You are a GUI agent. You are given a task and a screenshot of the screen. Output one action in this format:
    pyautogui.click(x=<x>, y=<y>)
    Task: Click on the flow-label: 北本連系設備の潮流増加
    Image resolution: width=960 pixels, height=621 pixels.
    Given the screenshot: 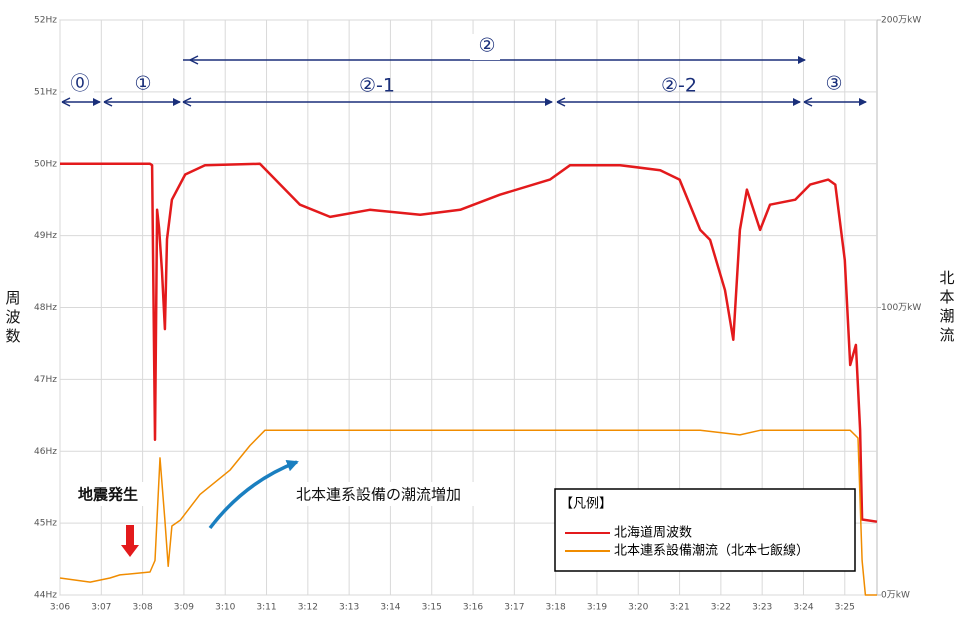 What is the action you would take?
    pyautogui.click(x=378, y=495)
    